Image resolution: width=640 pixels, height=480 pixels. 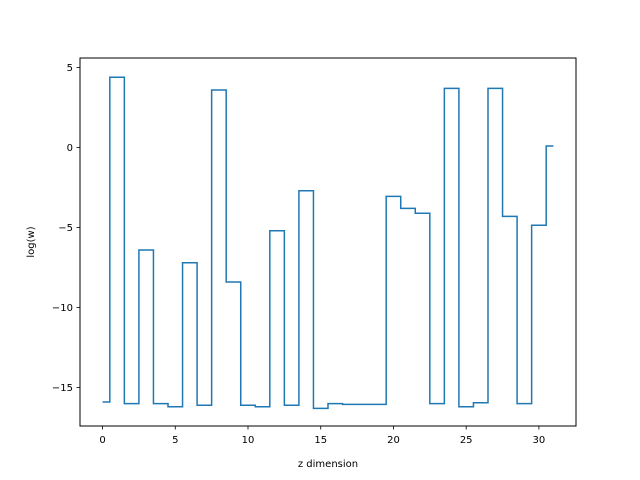 What do you see at coordinates (328, 464) in the screenshot?
I see `x-axis-label: z dimension` at bounding box center [328, 464].